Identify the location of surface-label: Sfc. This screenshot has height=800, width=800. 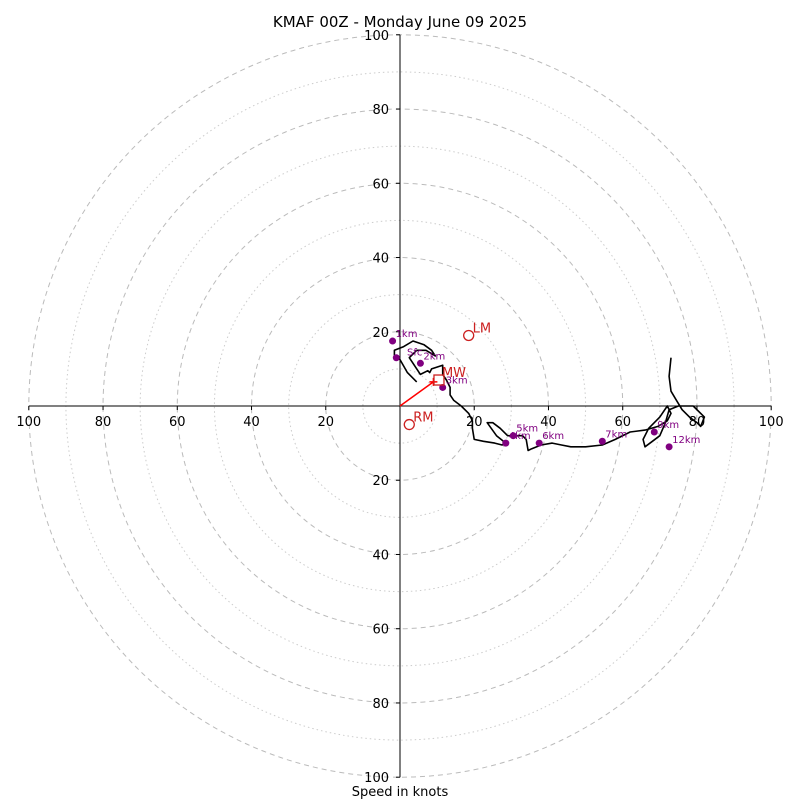
(414, 353).